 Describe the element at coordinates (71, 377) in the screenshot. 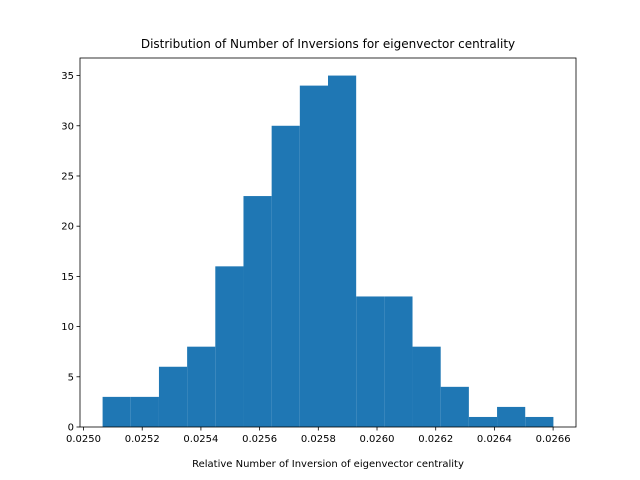

I see `y-tick-label: 5` at that location.